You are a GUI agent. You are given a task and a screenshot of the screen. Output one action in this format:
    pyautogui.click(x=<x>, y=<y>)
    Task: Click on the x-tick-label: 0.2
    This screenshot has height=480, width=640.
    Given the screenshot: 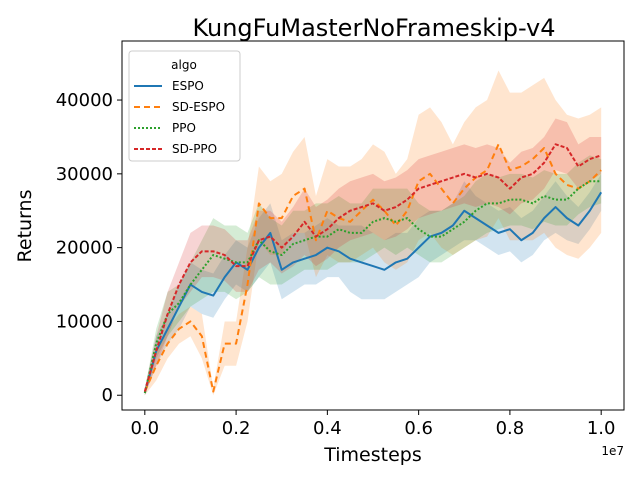 What is the action you would take?
    pyautogui.click(x=236, y=428)
    